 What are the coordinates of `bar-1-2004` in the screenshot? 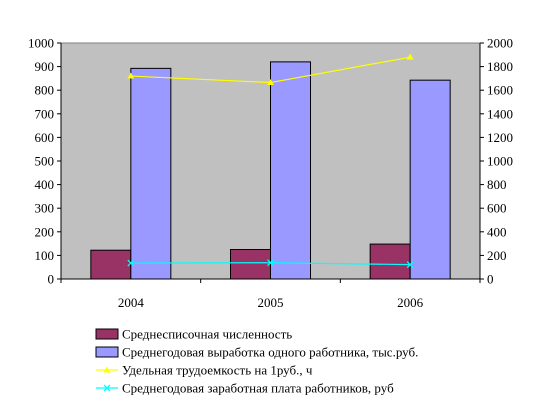 It's located at (151, 173).